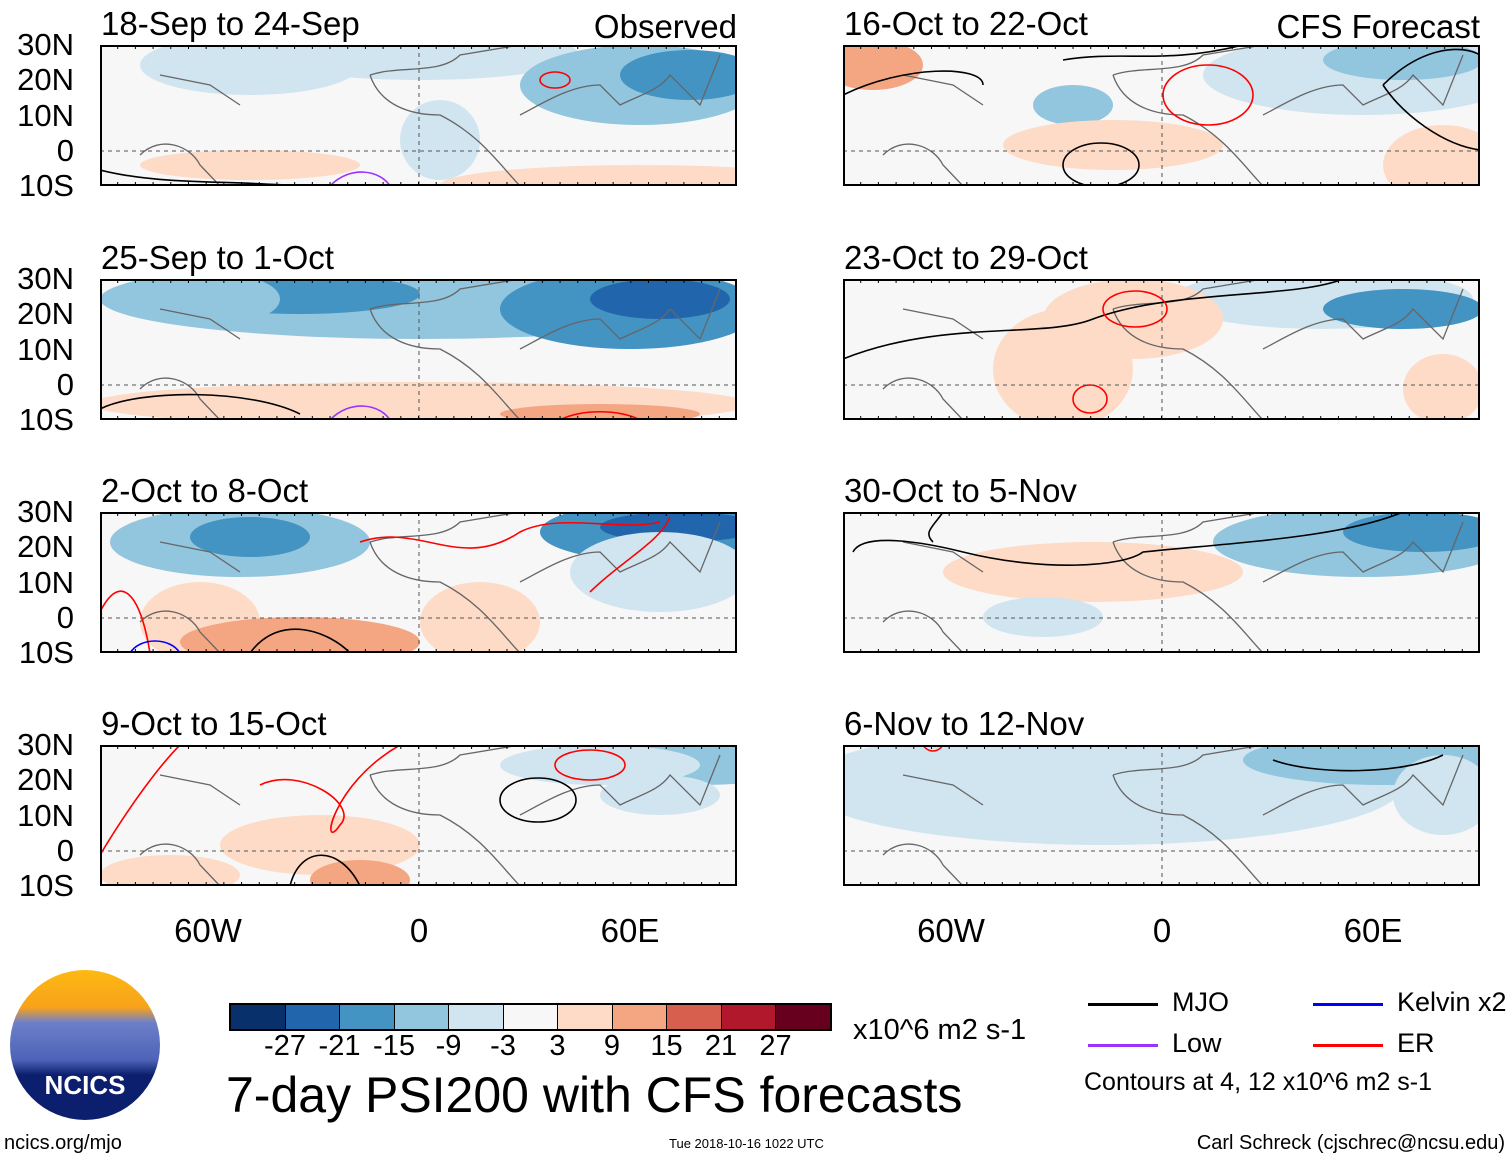  What do you see at coordinates (960, 490) in the screenshot?
I see `panel-title: 30-Oct to 5-Nov` at bounding box center [960, 490].